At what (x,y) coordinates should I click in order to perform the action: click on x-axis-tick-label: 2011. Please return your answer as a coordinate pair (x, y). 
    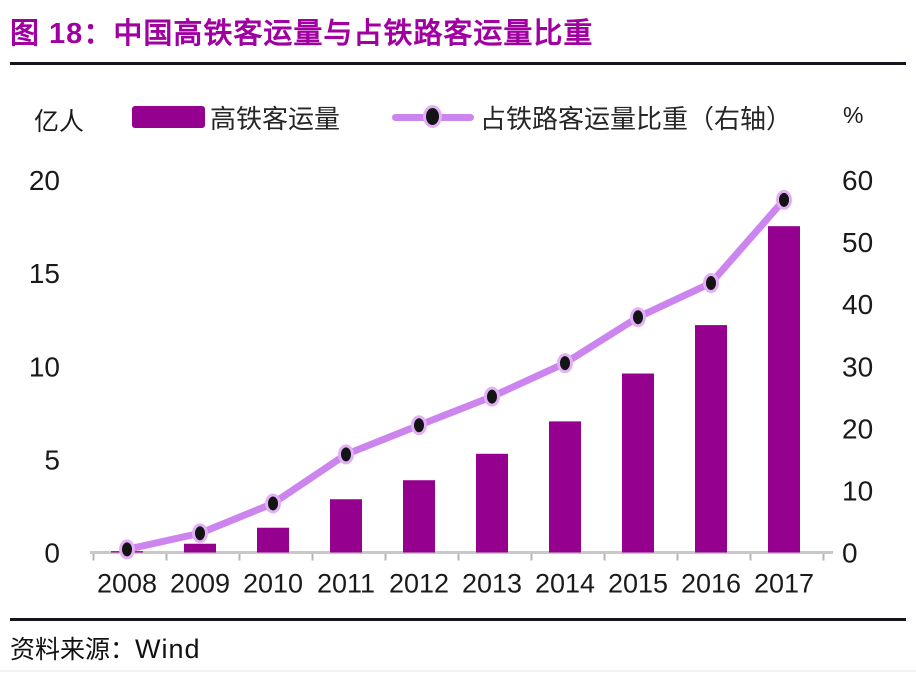
    Looking at the image, I should click on (346, 584).